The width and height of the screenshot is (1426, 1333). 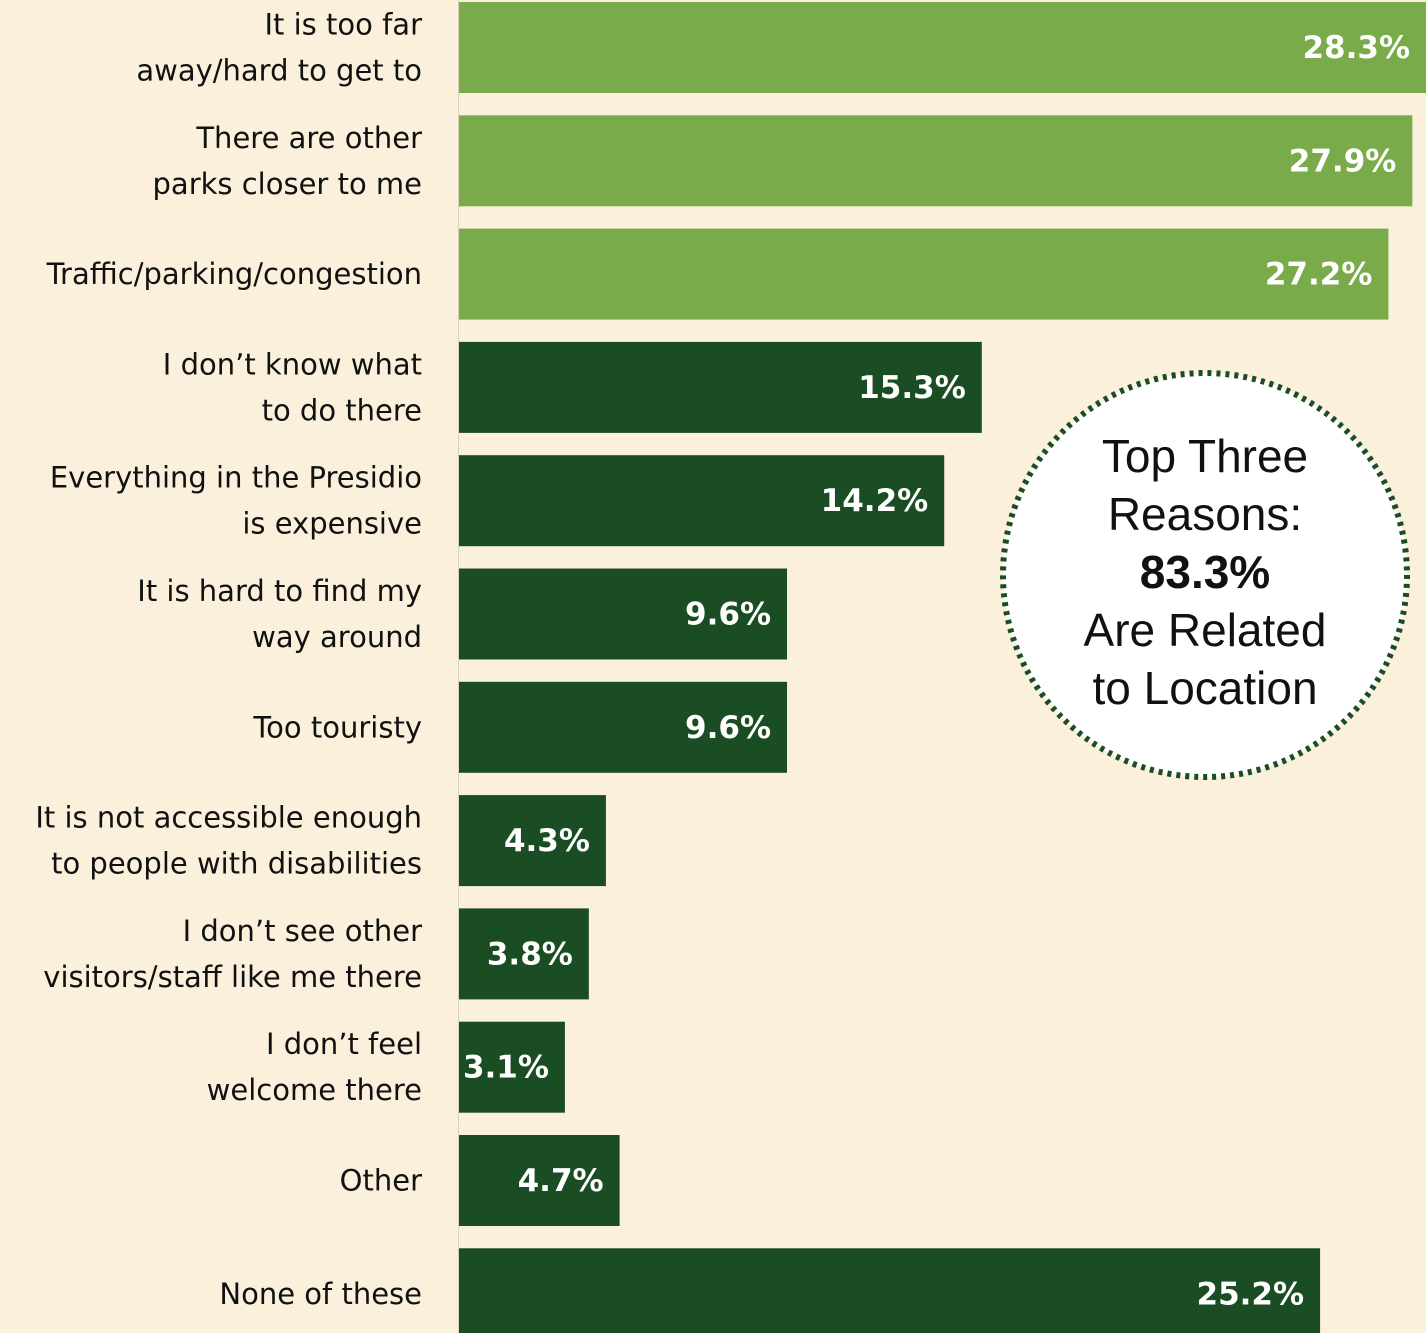 What do you see at coordinates (1343, 161) in the screenshot?
I see `value-label: 27.9%` at bounding box center [1343, 161].